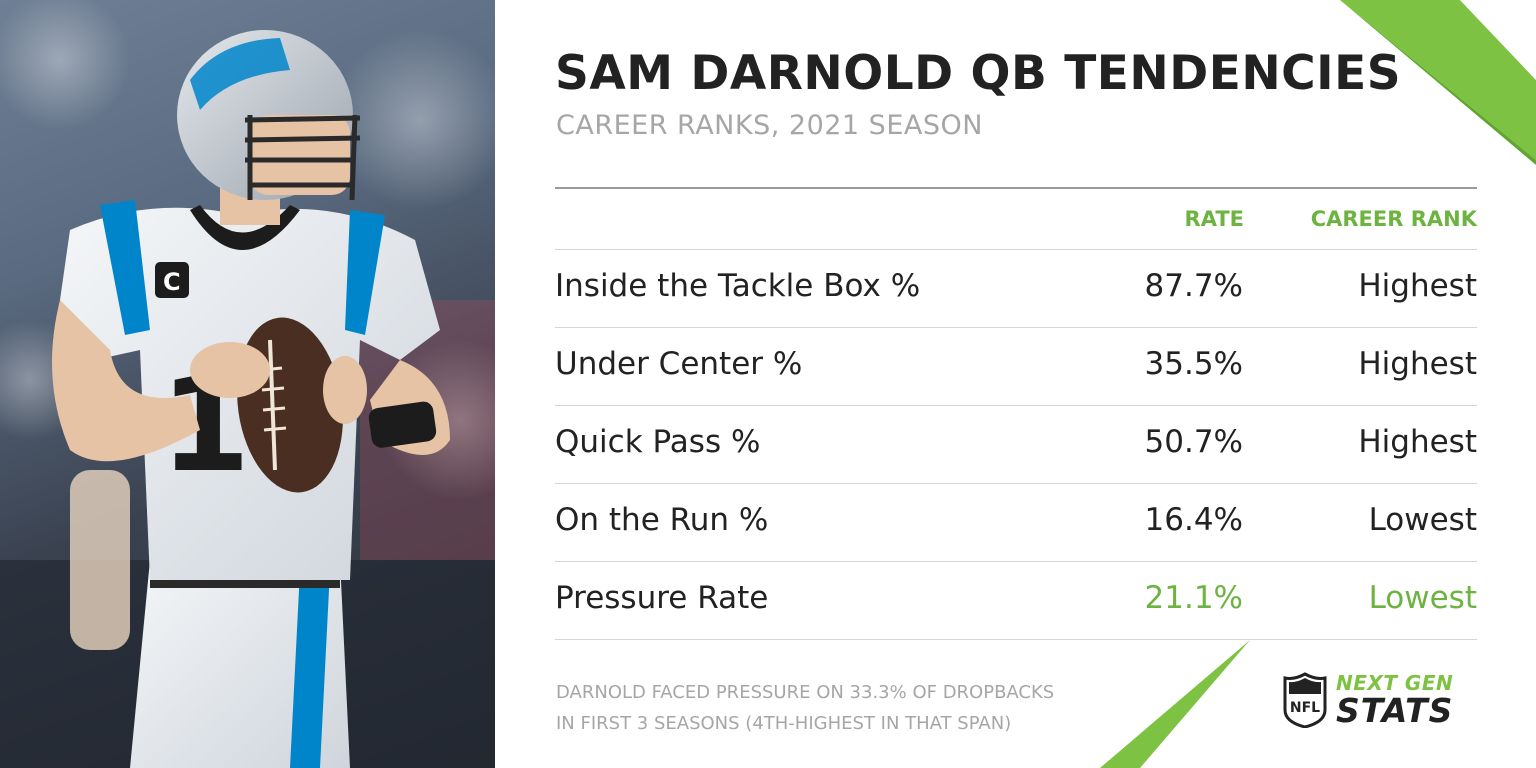 The height and width of the screenshot is (768, 1536). I want to click on nfl-shield-icon: NFL, so click(1305, 700).